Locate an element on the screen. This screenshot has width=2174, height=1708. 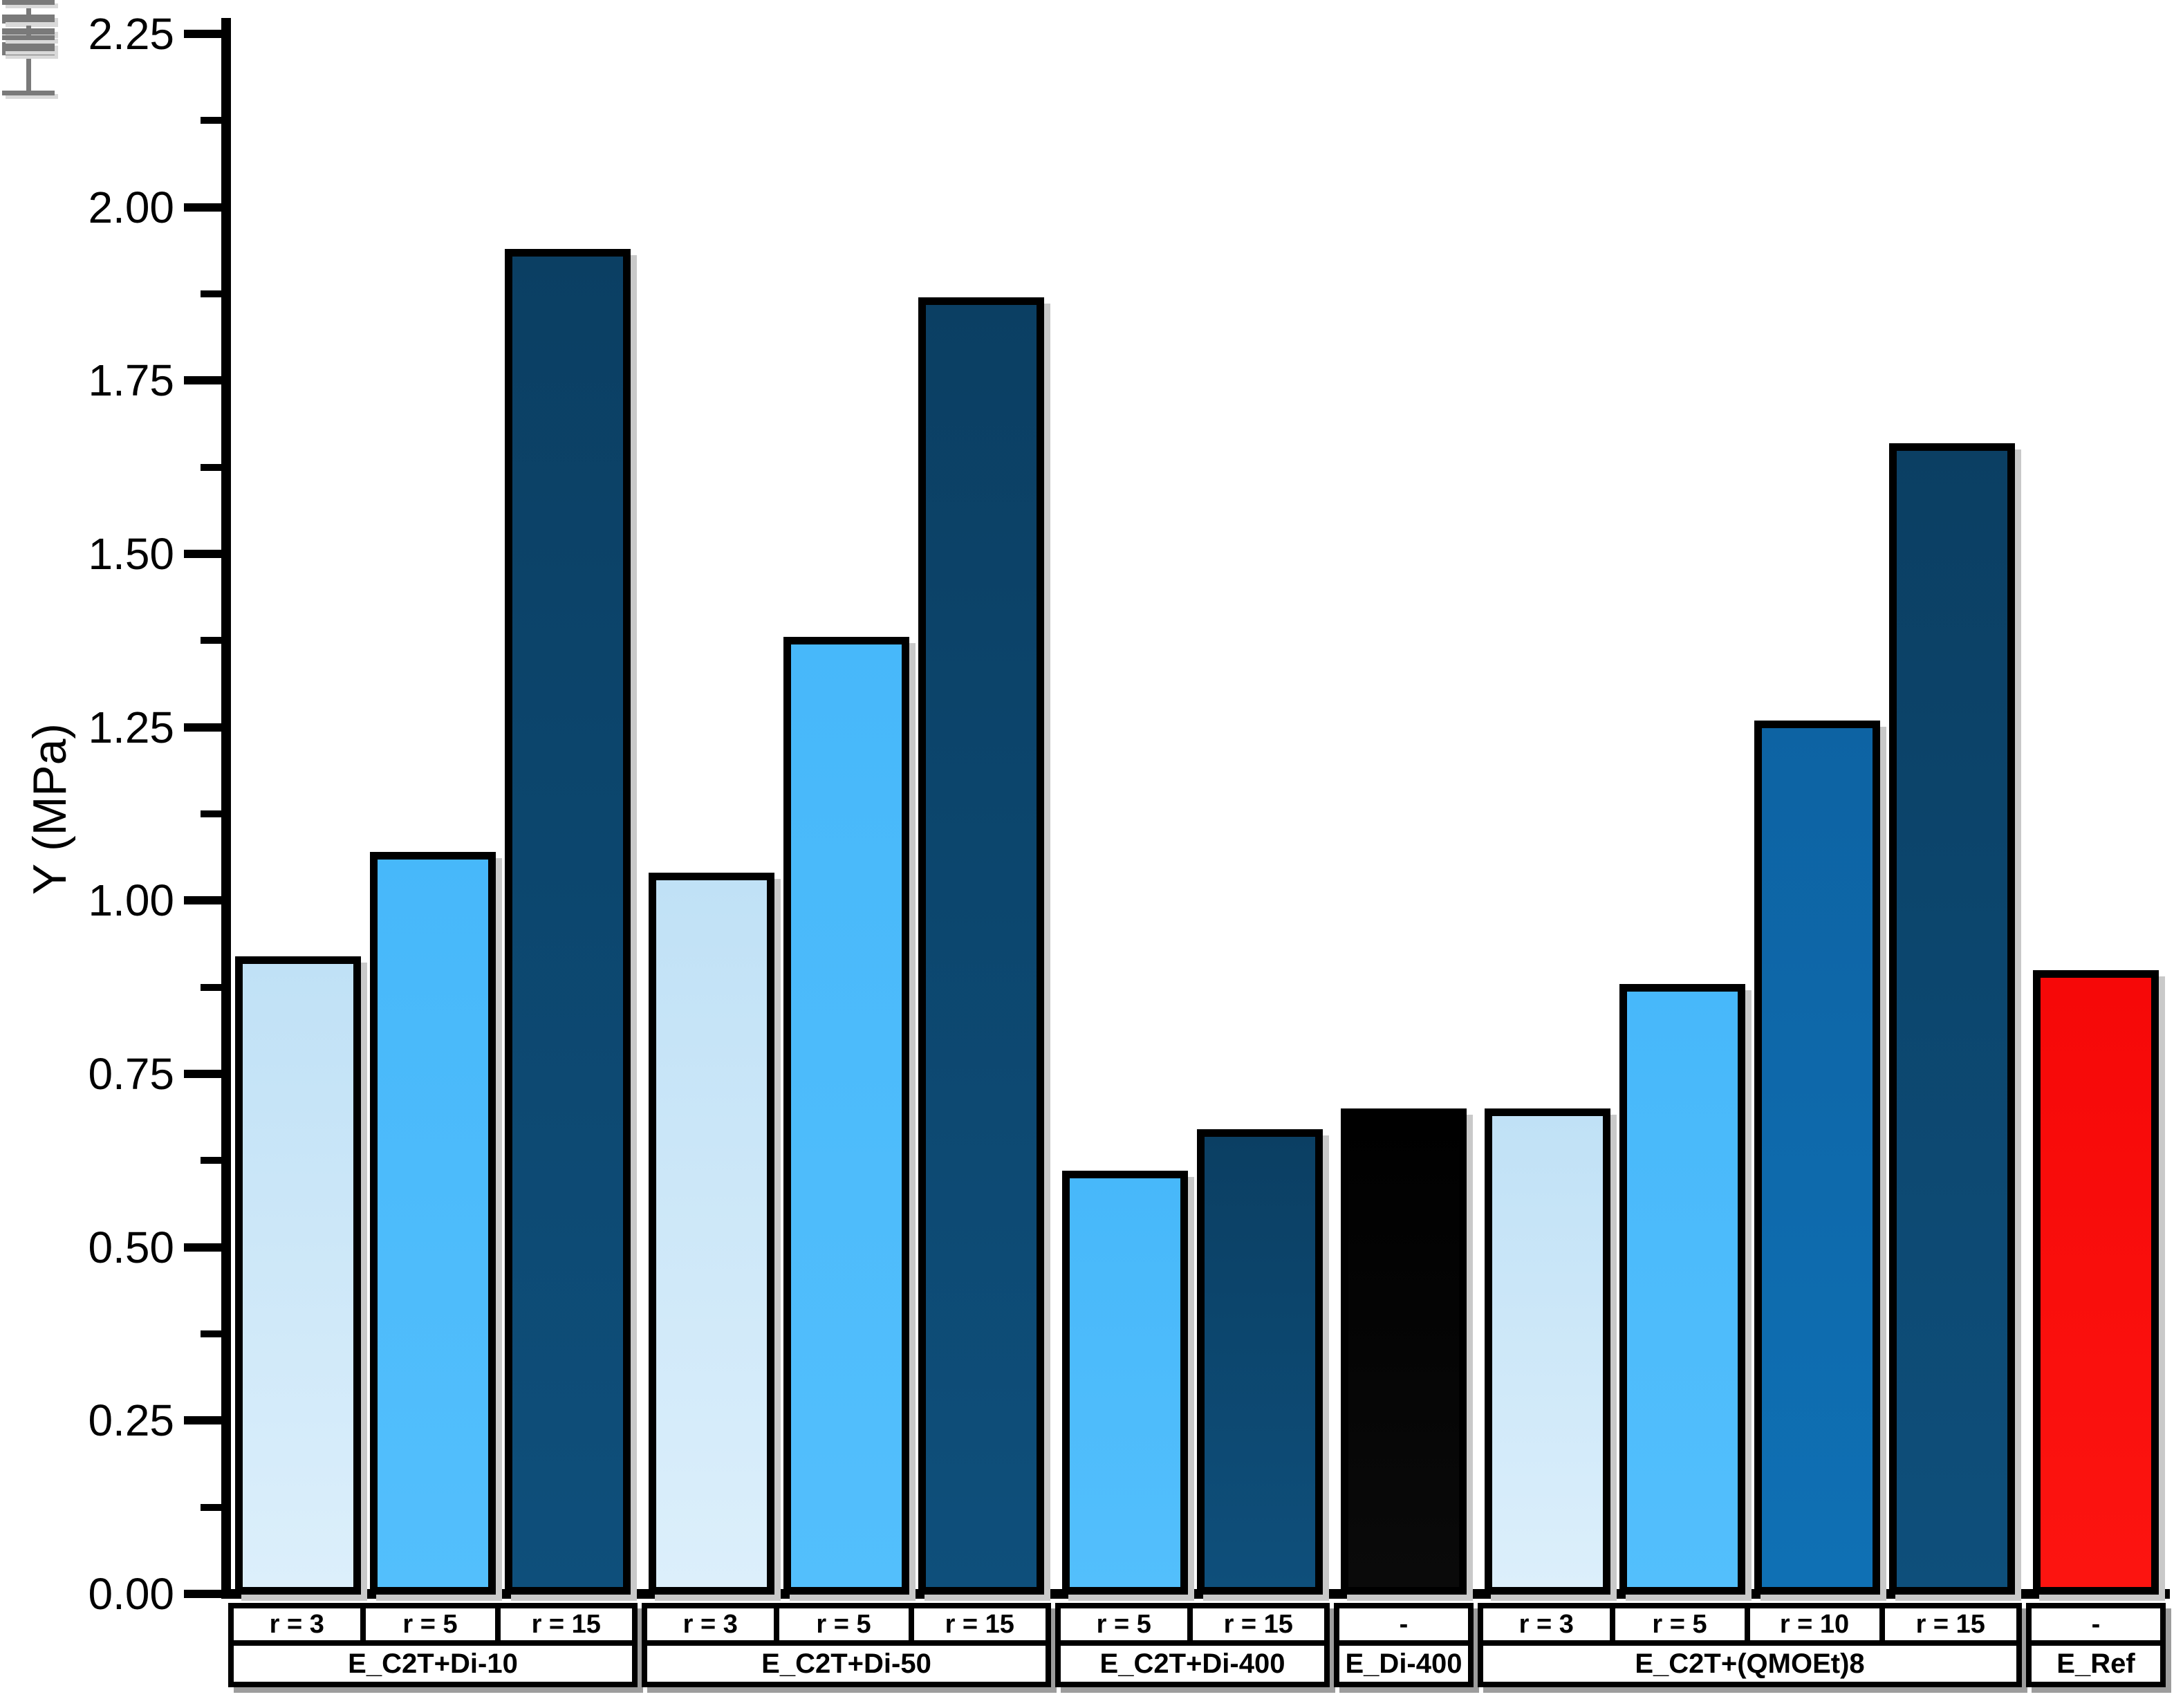
y-tick-label: 1.25 is located at coordinates (131, 727).